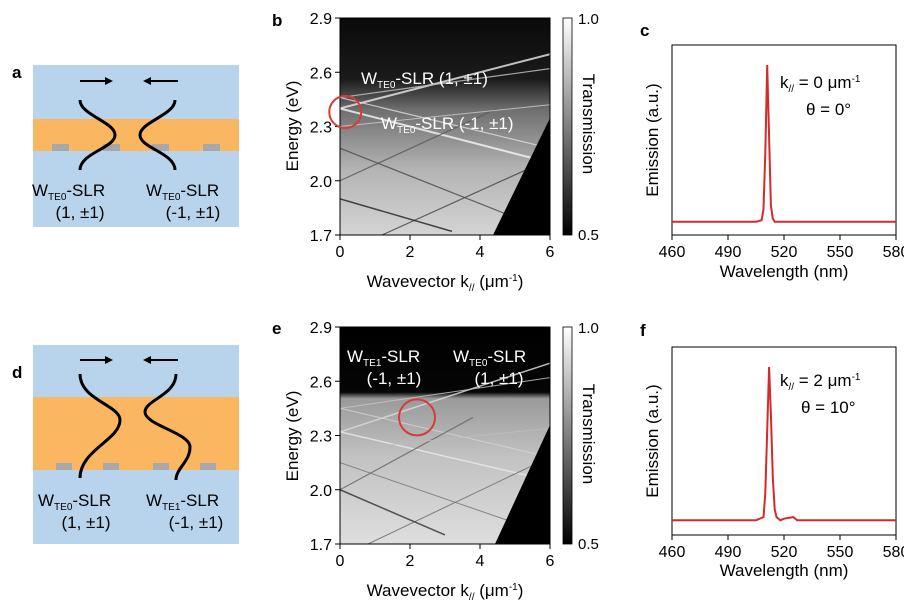  Describe the element at coordinates (136, 433) in the screenshot. I see `waveguide-layer` at that location.